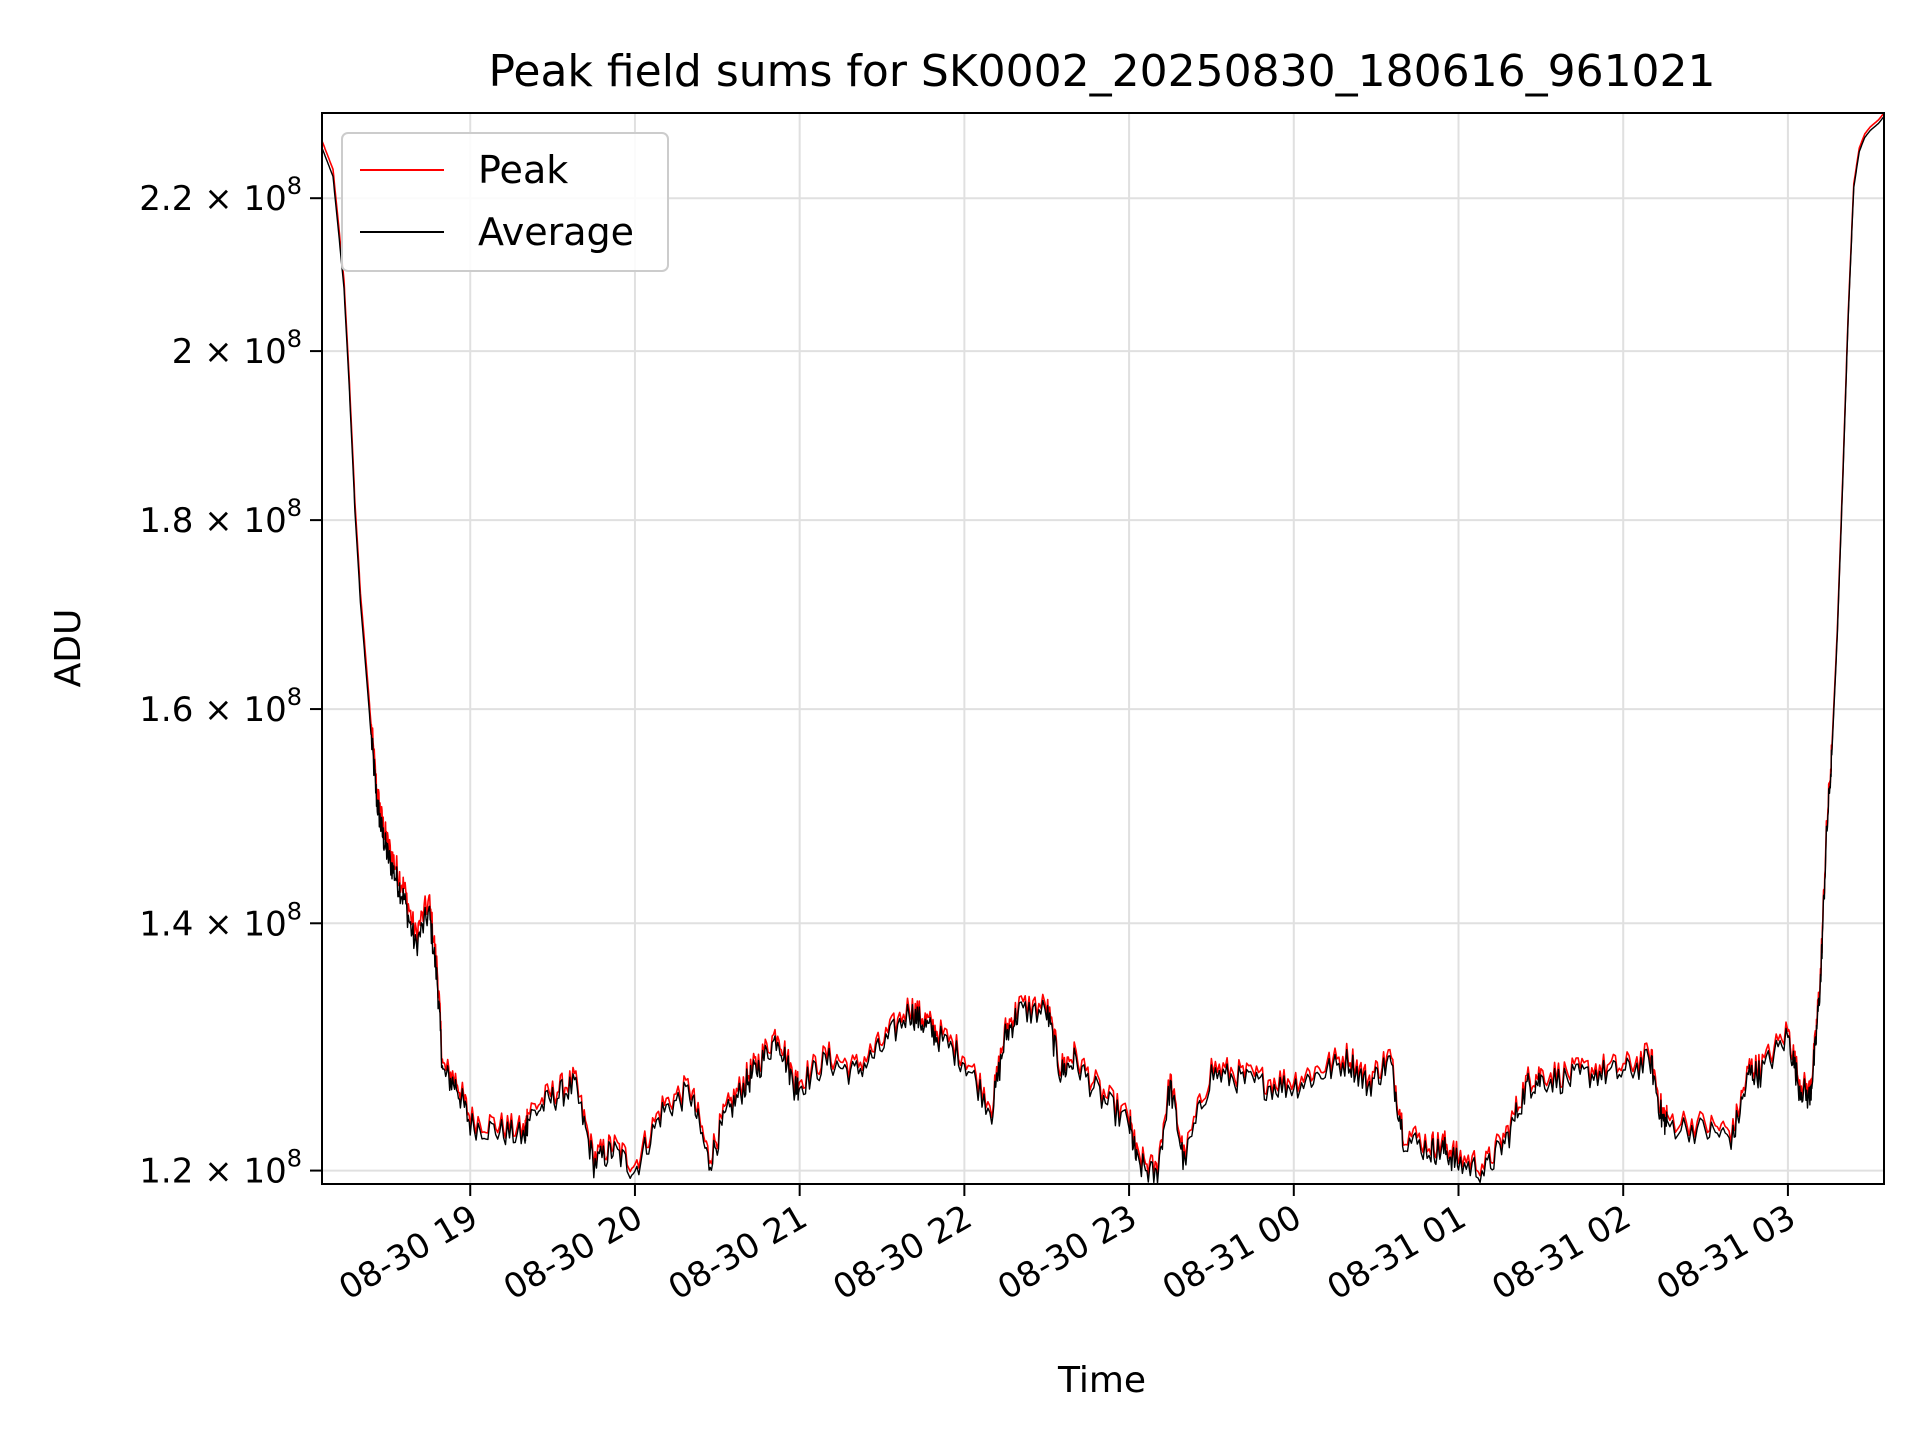  I want to click on y-tick-mantissa: 2, so click(183, 352).